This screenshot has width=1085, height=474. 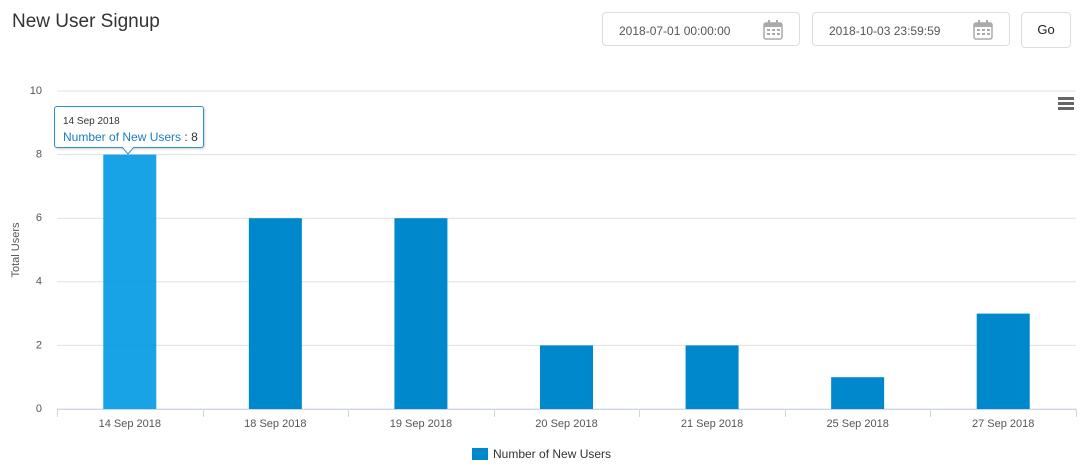 What do you see at coordinates (128, 151) in the screenshot?
I see `tooltip-pointer` at bounding box center [128, 151].